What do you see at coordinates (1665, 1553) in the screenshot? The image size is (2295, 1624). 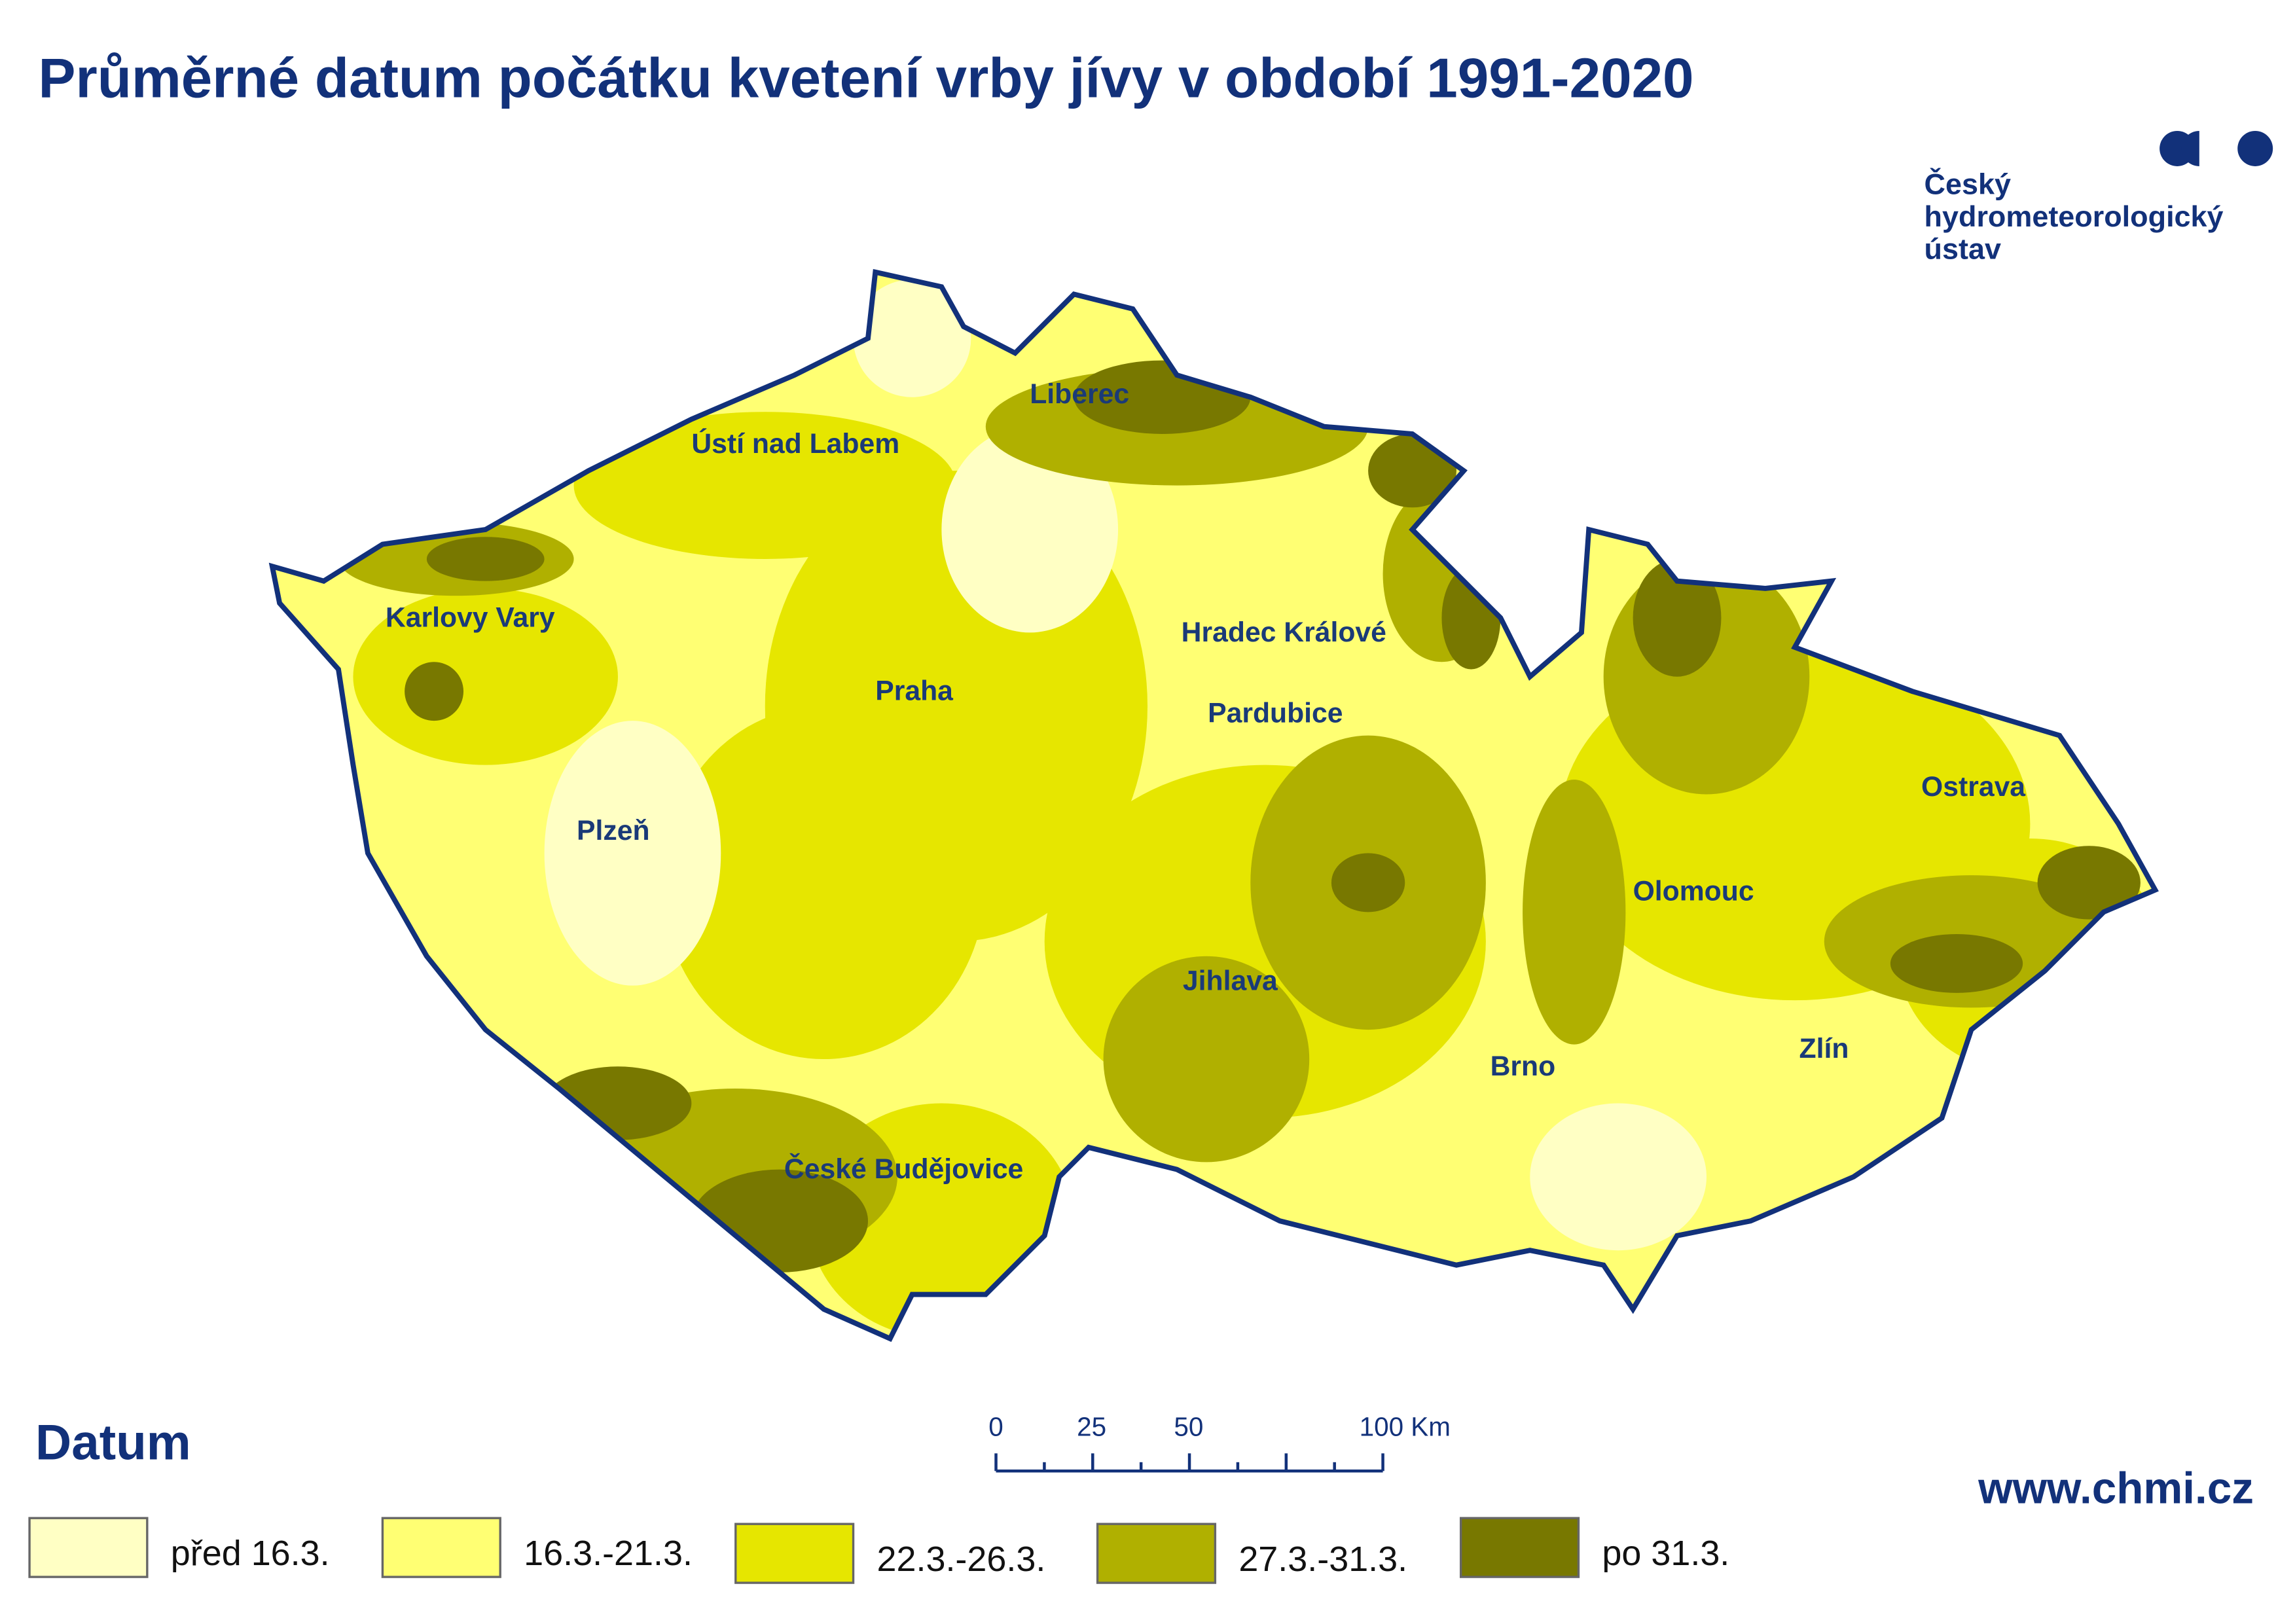 I see `legend-label: po 31.3.` at bounding box center [1665, 1553].